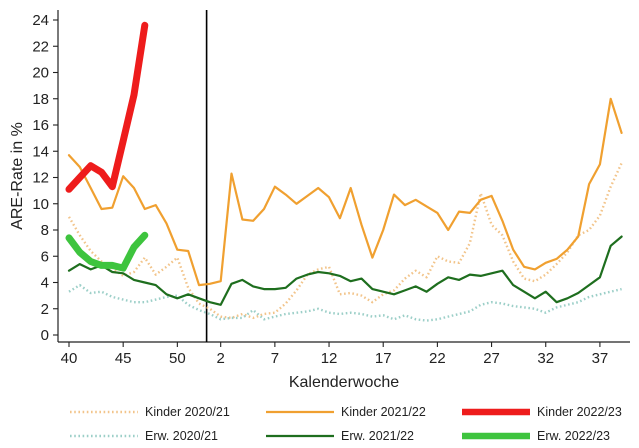 The height and width of the screenshot is (448, 639). Describe the element at coordinates (40, 204) in the screenshot. I see `y-tick-label: 10` at that location.